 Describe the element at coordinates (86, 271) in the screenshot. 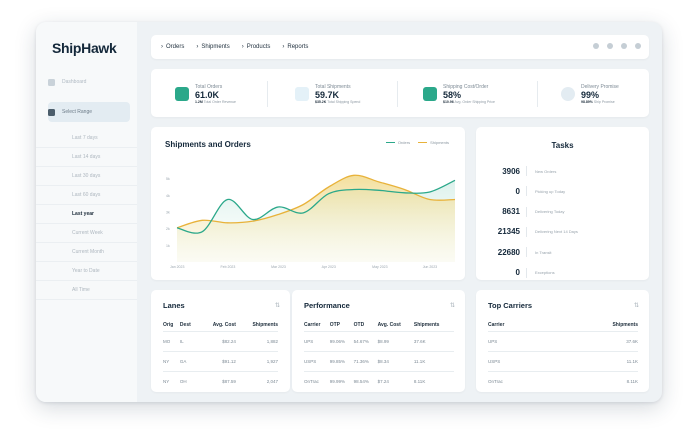

I see `range-item: Year to Date` at that location.